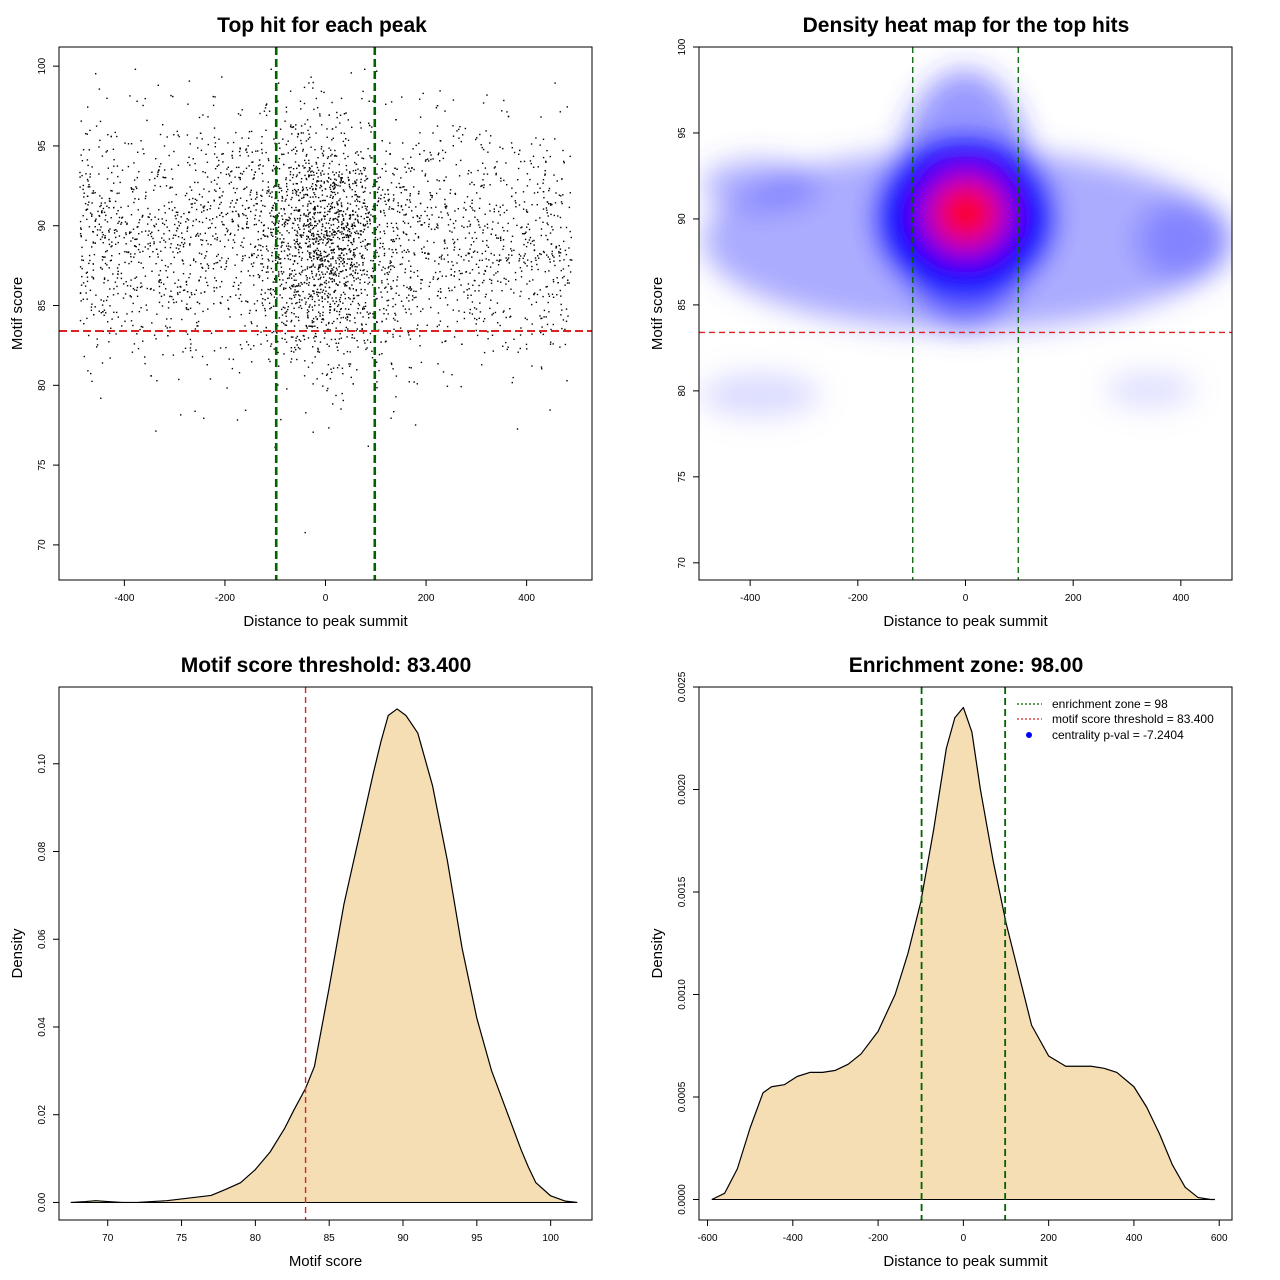 This screenshot has width=1280, height=1280. Describe the element at coordinates (1110, 704) in the screenshot. I see `legend-label-zone: enrichment zone = 98` at that location.